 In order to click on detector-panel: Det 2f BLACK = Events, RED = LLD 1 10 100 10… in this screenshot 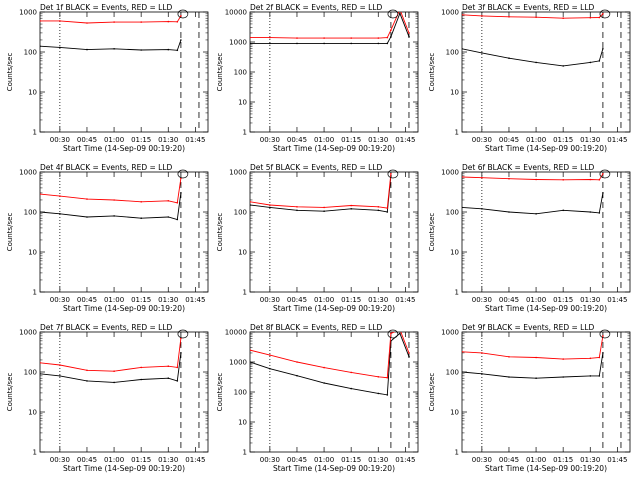, I will do `click(317, 78)`.